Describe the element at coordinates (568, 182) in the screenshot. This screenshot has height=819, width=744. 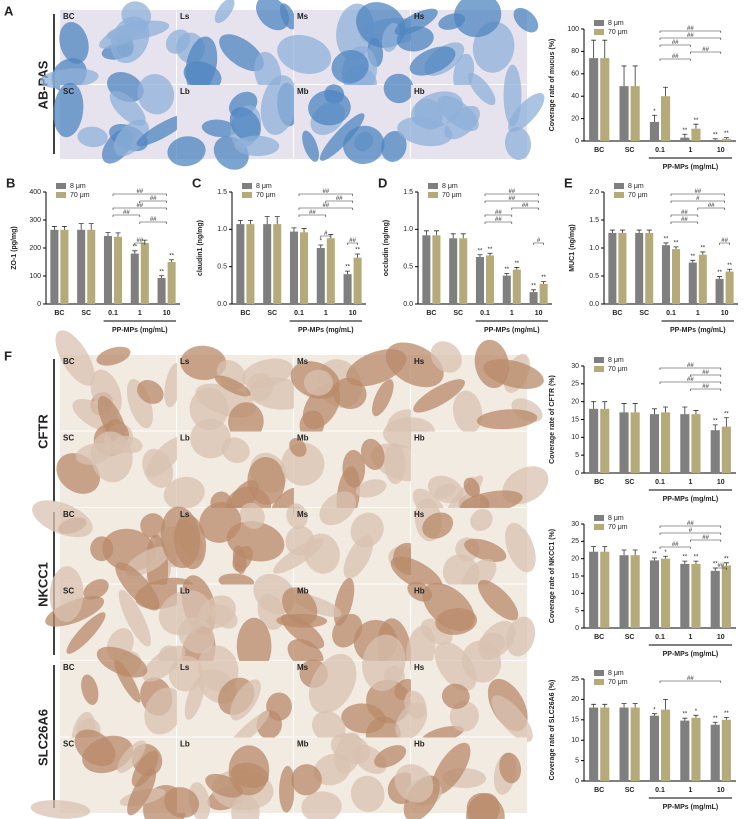
I see `panel-letter: E` at that location.